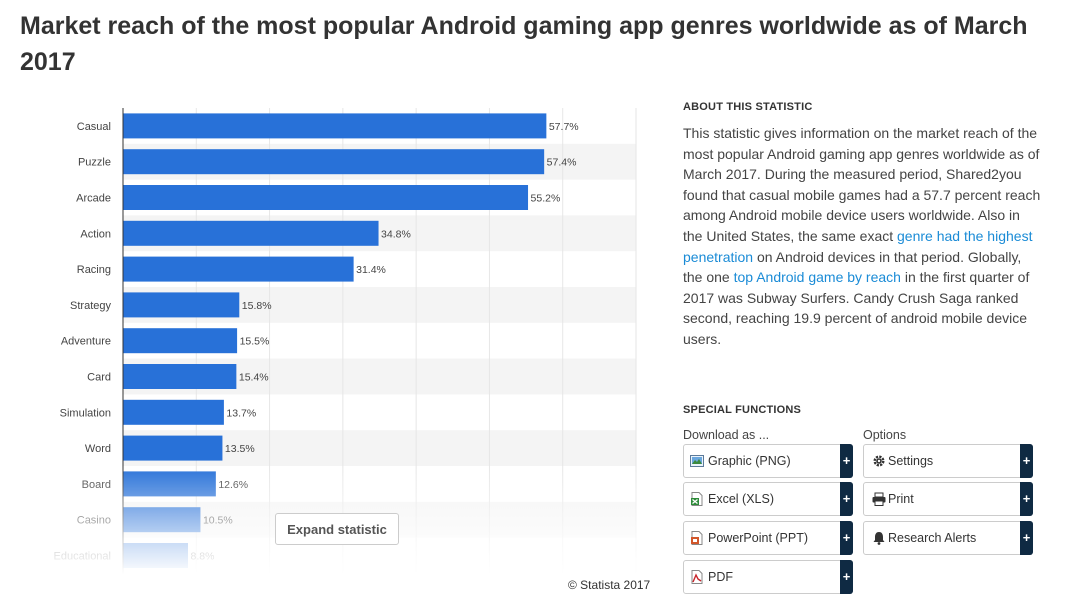  I want to click on download-ppt-button: PowerPoint (PPT) +, so click(768, 538).